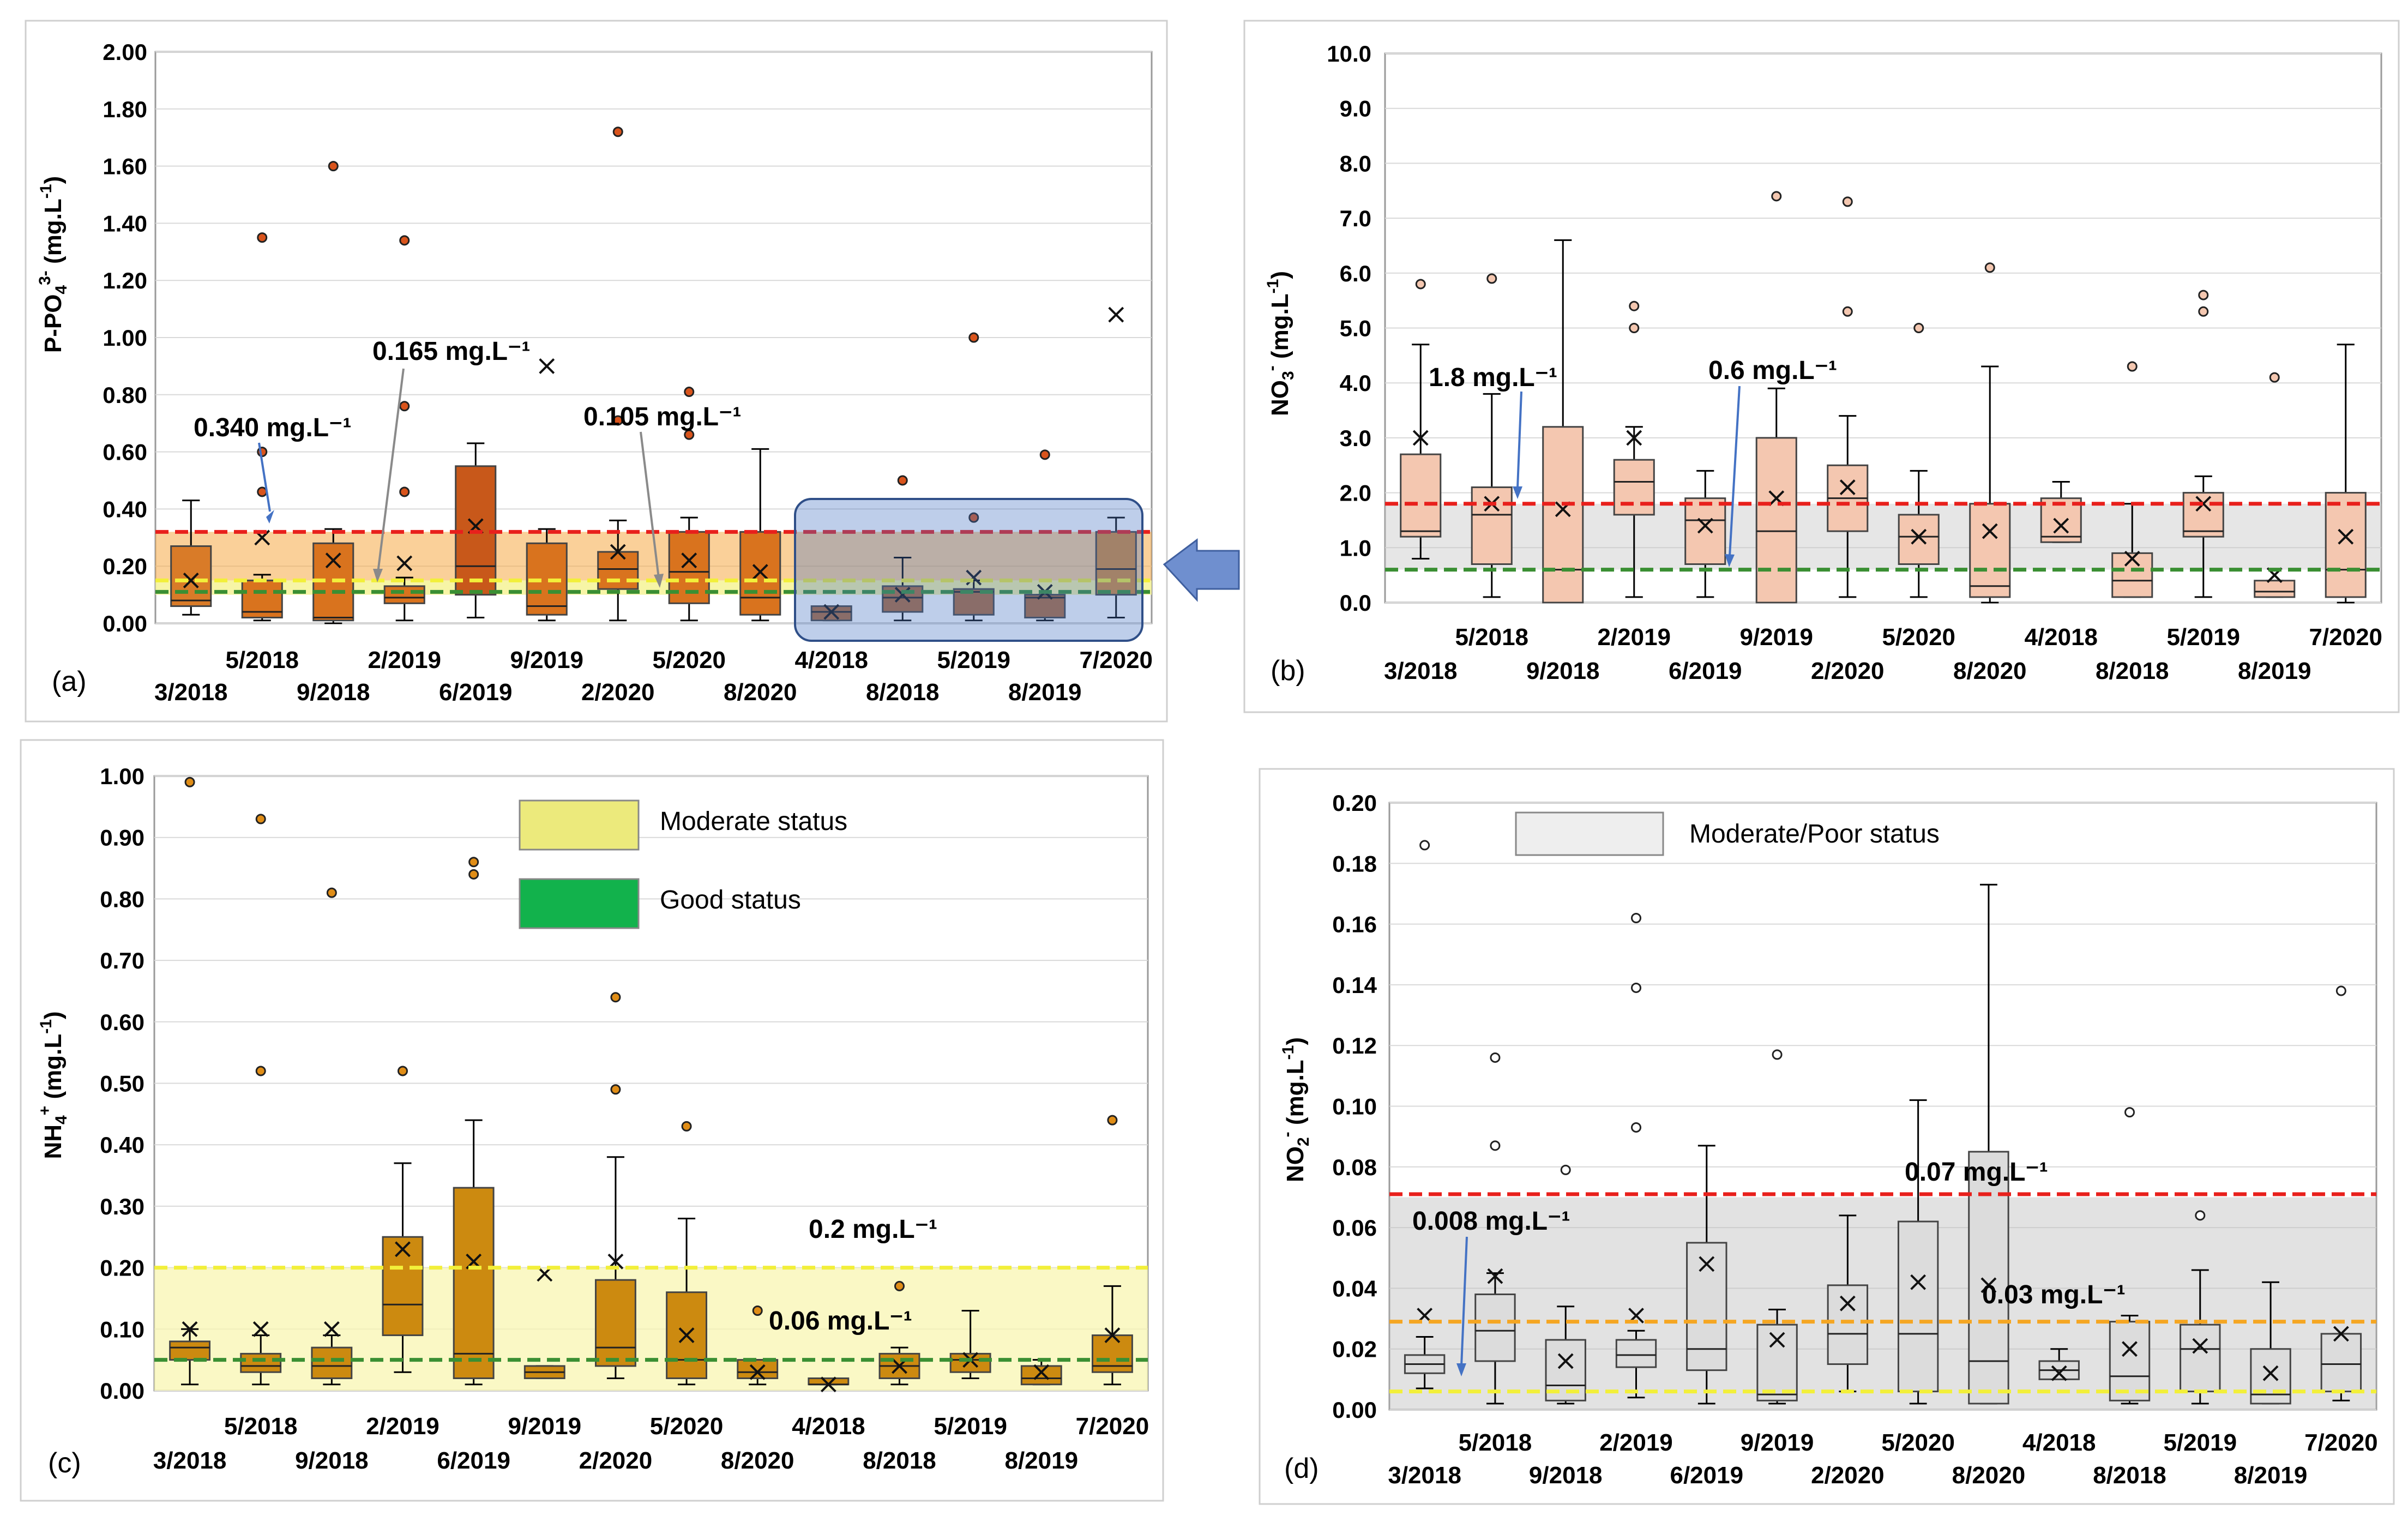 The width and height of the screenshot is (2408, 1528). What do you see at coordinates (1464, 1302) in the screenshot?
I see `annotation-d-arrow` at bounding box center [1464, 1302].